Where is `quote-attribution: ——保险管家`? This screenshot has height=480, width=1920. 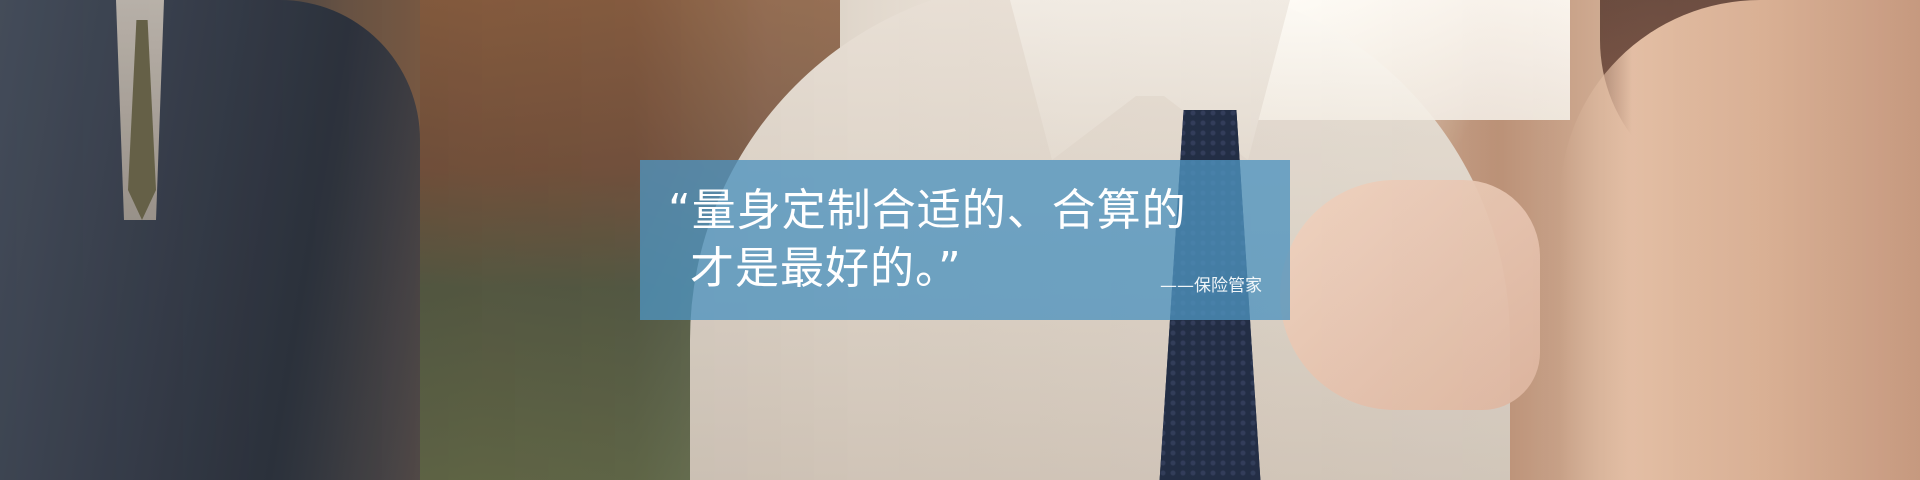 quote-attribution: ——保险管家 is located at coordinates (1211, 286).